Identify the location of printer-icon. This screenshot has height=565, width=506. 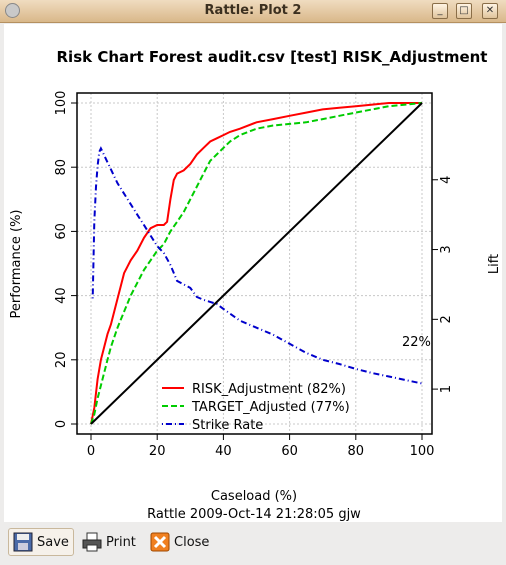
(92, 542).